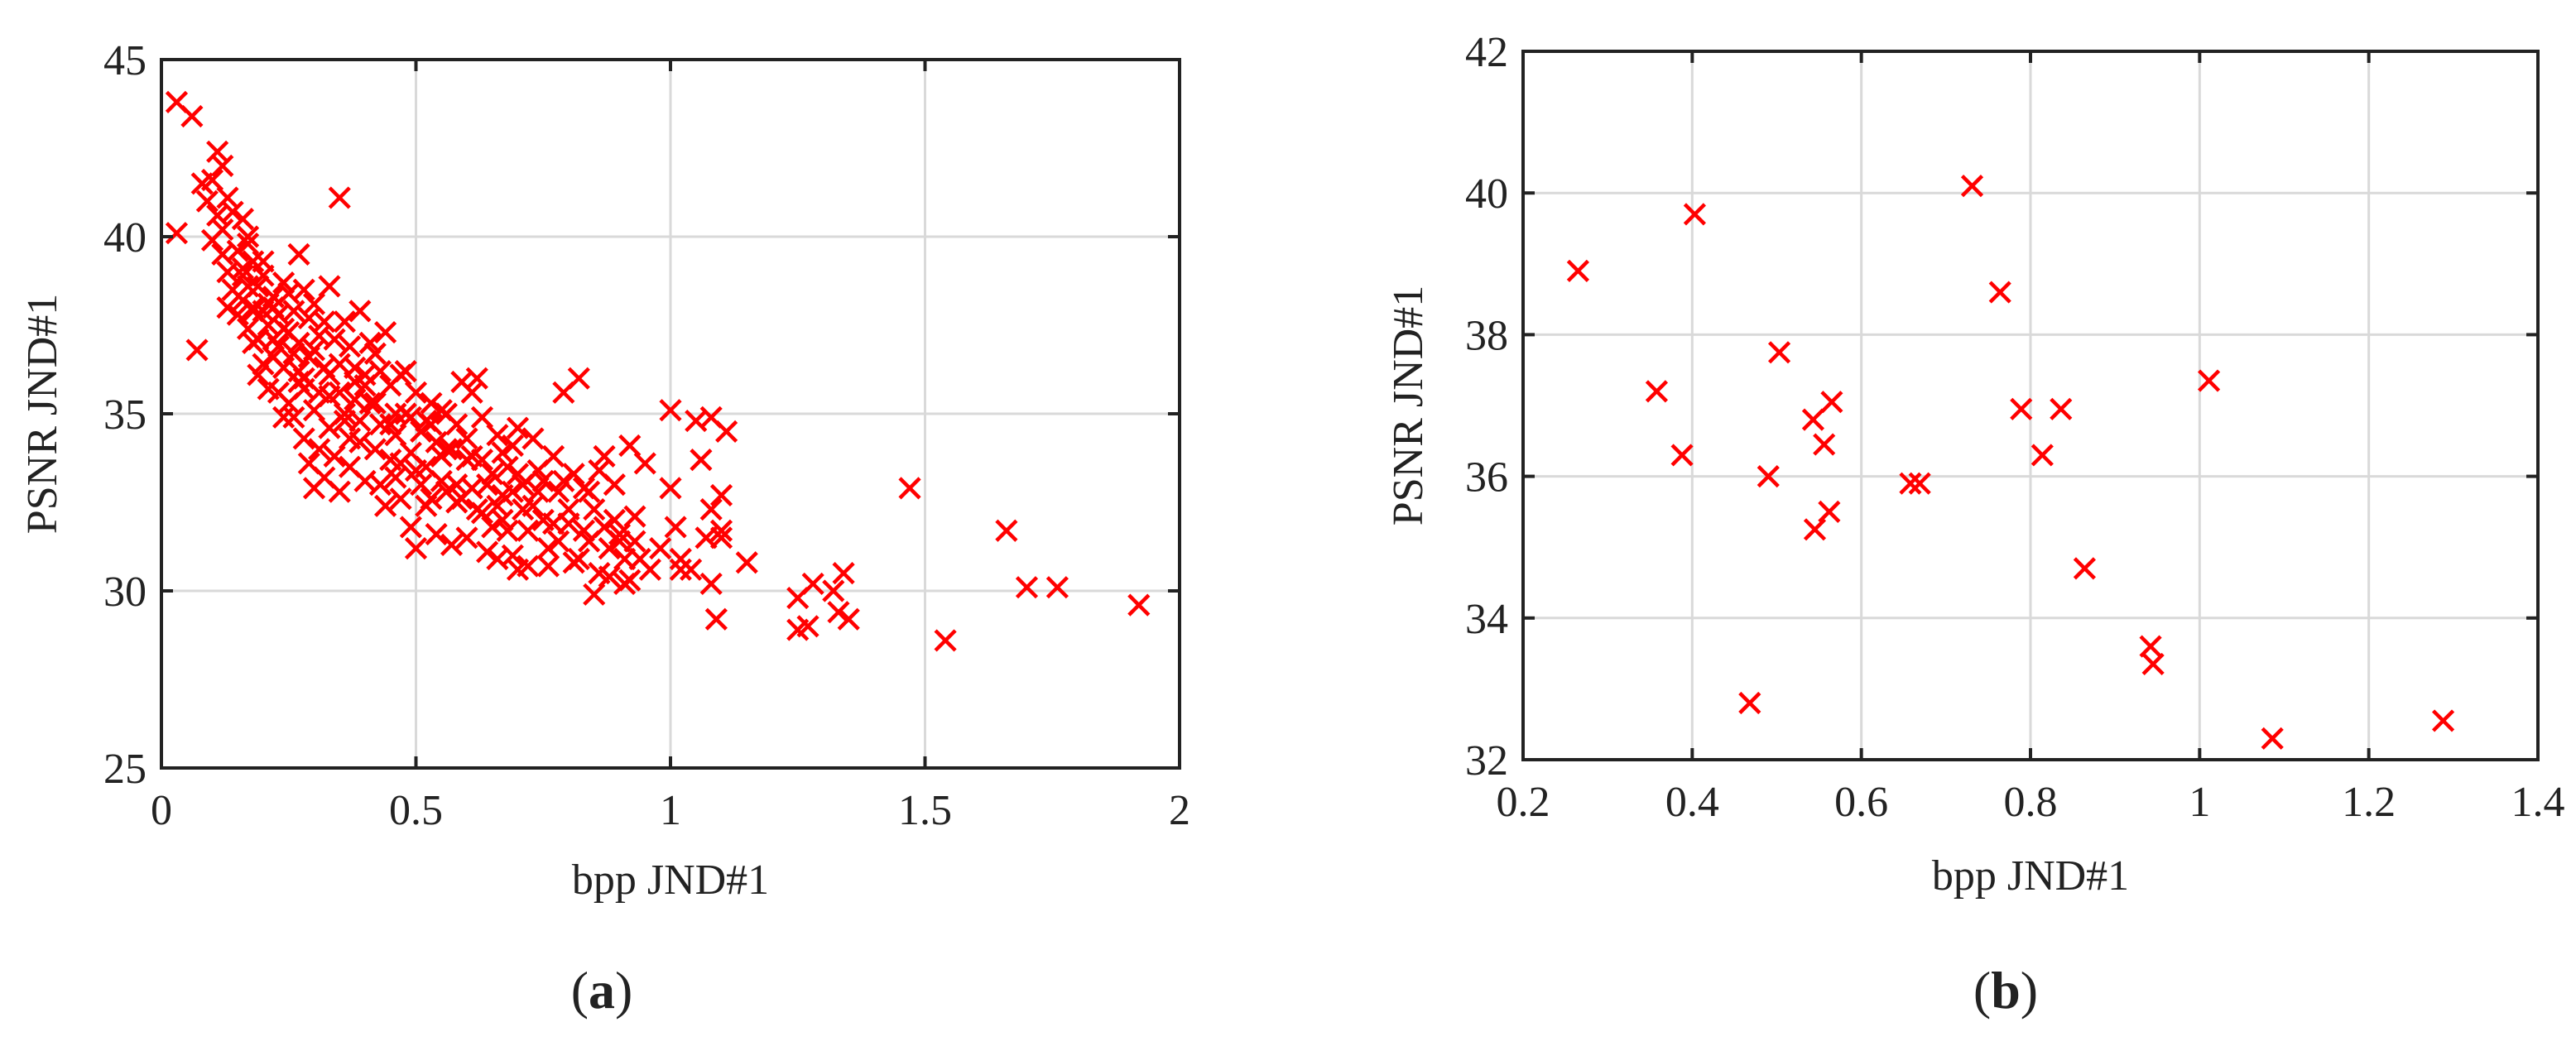  Describe the element at coordinates (2005, 991) in the screenshot. I see `panel-label: (b)` at that location.